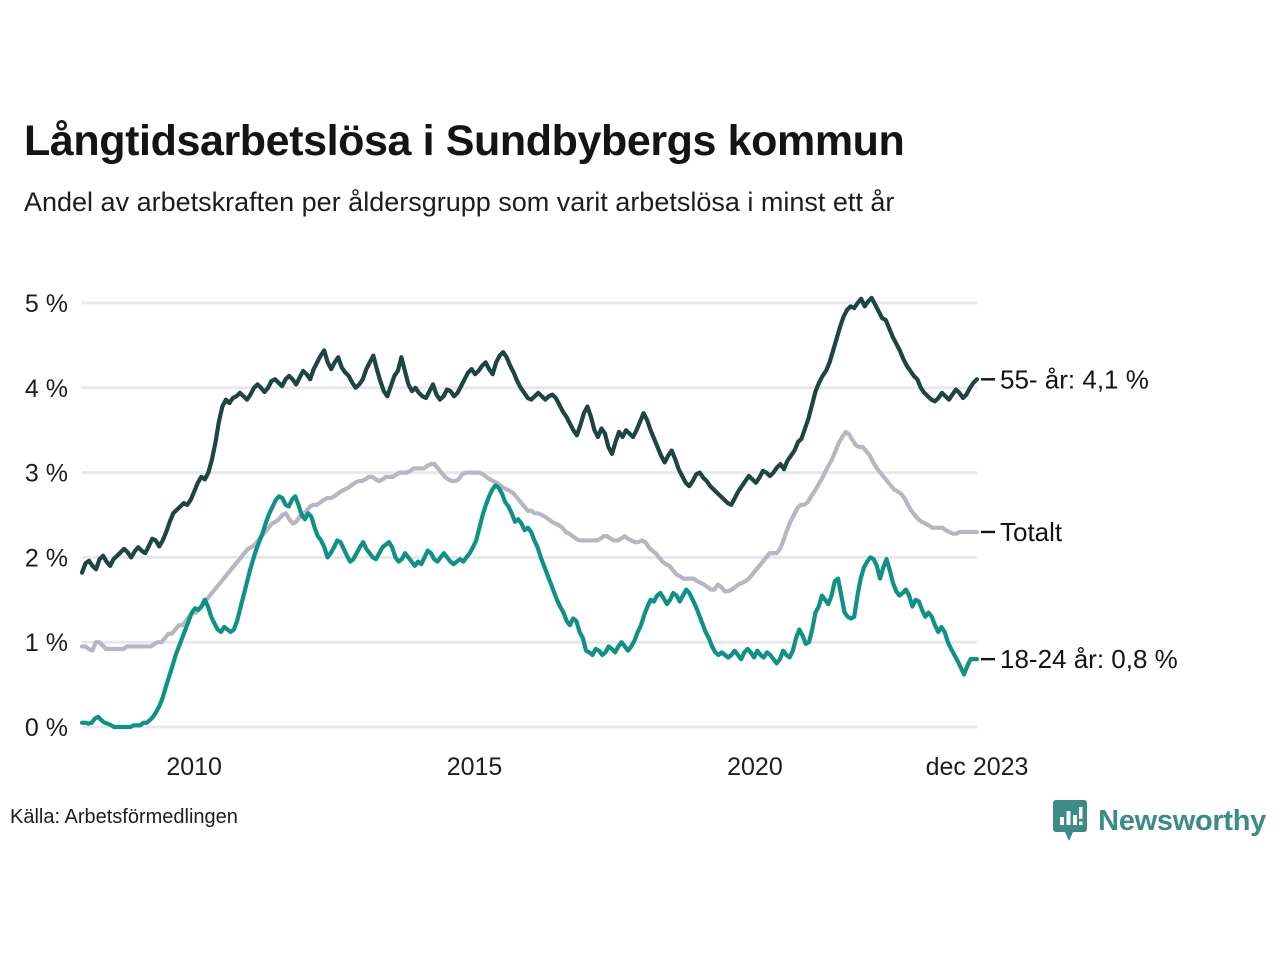 The width and height of the screenshot is (1280, 960). What do you see at coordinates (1031, 532) in the screenshot?
I see `series-label: Totalt` at bounding box center [1031, 532].